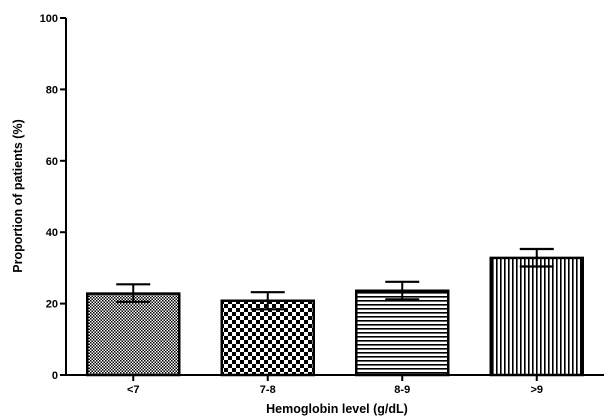  What do you see at coordinates (335, 279) in the screenshot?
I see `error-bars-group` at bounding box center [335, 279].